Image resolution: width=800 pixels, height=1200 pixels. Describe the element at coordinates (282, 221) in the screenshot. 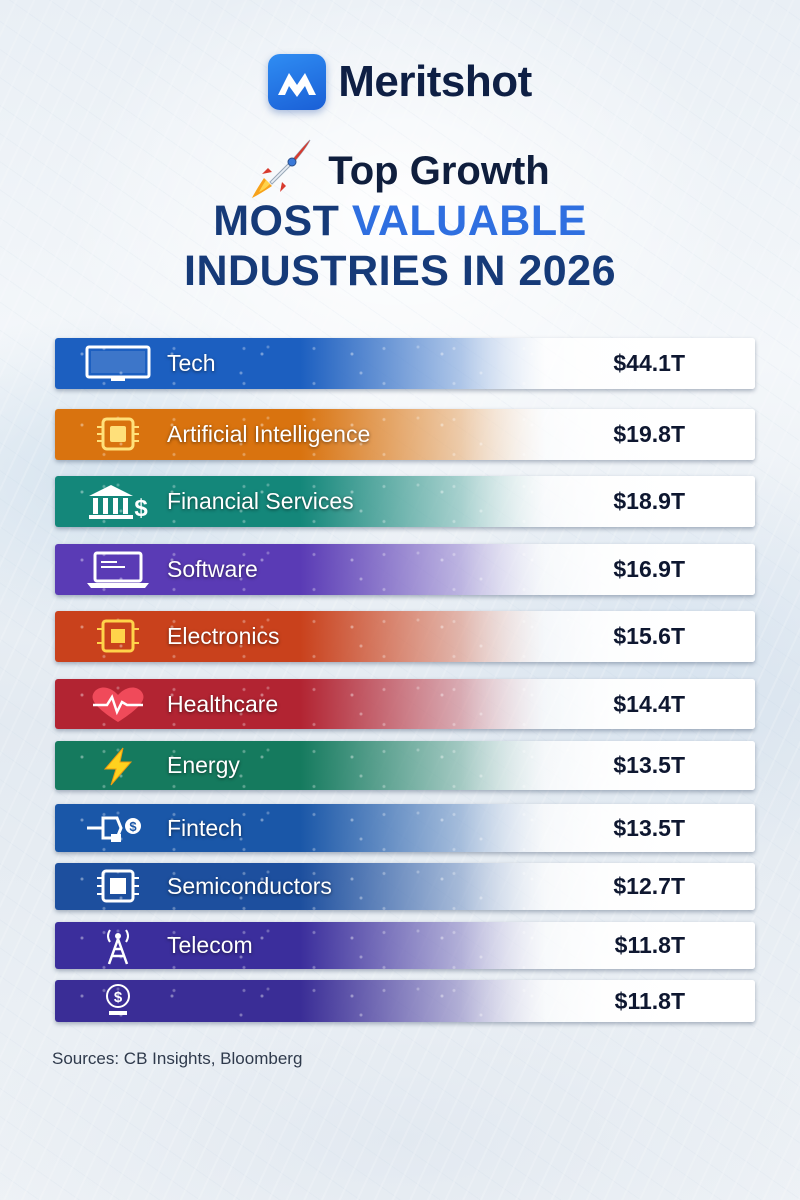

I see `title-most: MOST` at that location.